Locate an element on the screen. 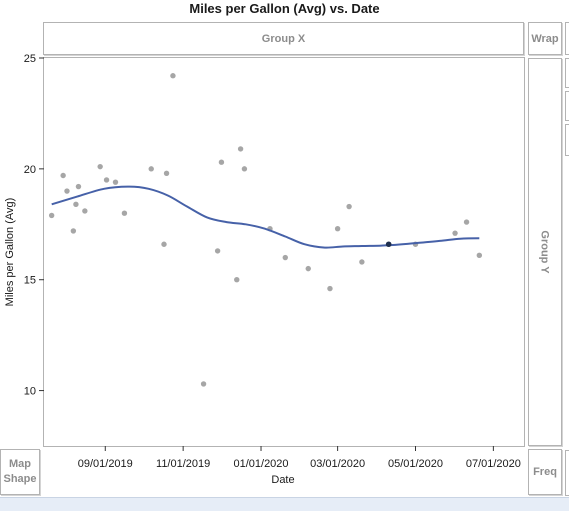 The height and width of the screenshot is (511, 569). wrap-drop-zone: Wrap is located at coordinates (545, 38).